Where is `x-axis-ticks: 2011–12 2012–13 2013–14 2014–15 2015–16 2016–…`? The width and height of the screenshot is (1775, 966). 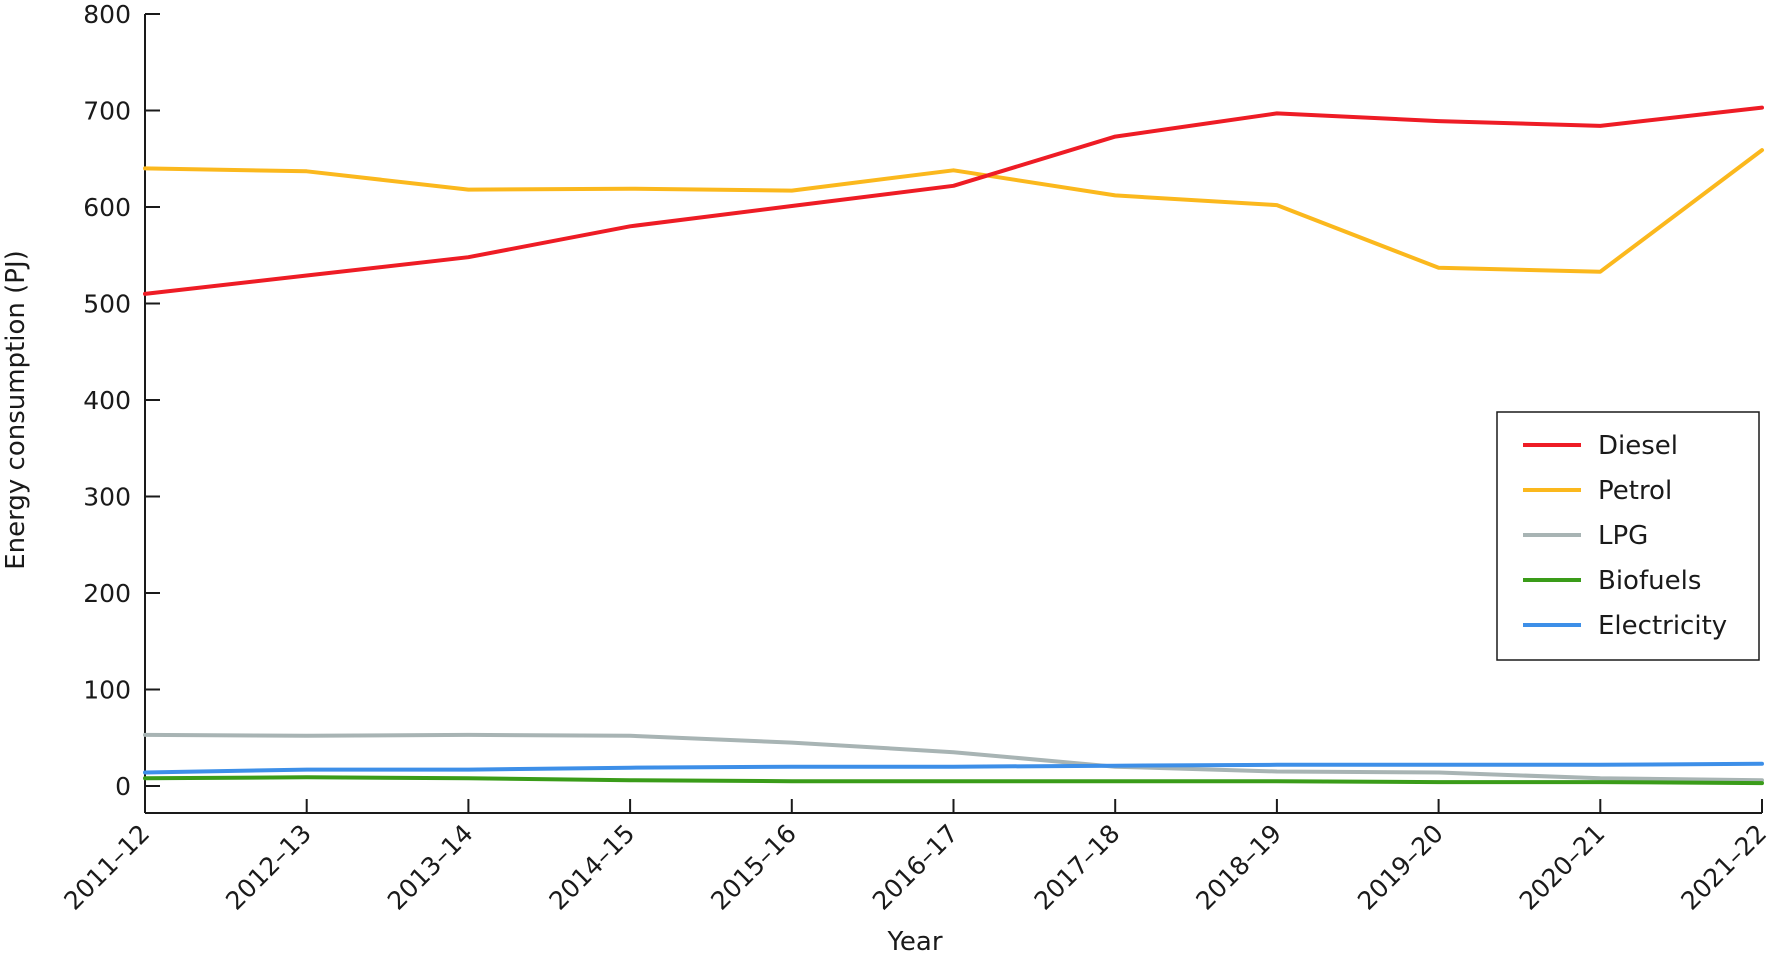 x-axis-ticks: 2011–12 2012–13 2013–14 2014–15 2015–16 2016–… is located at coordinates (915, 857).